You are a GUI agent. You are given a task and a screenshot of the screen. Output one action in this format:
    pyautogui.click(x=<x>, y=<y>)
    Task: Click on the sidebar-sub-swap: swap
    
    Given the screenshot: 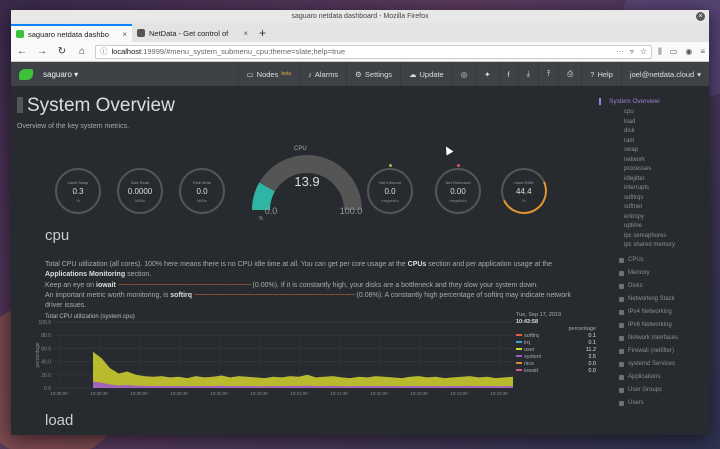 What is the action you would take?
    pyautogui.click(x=631, y=150)
    